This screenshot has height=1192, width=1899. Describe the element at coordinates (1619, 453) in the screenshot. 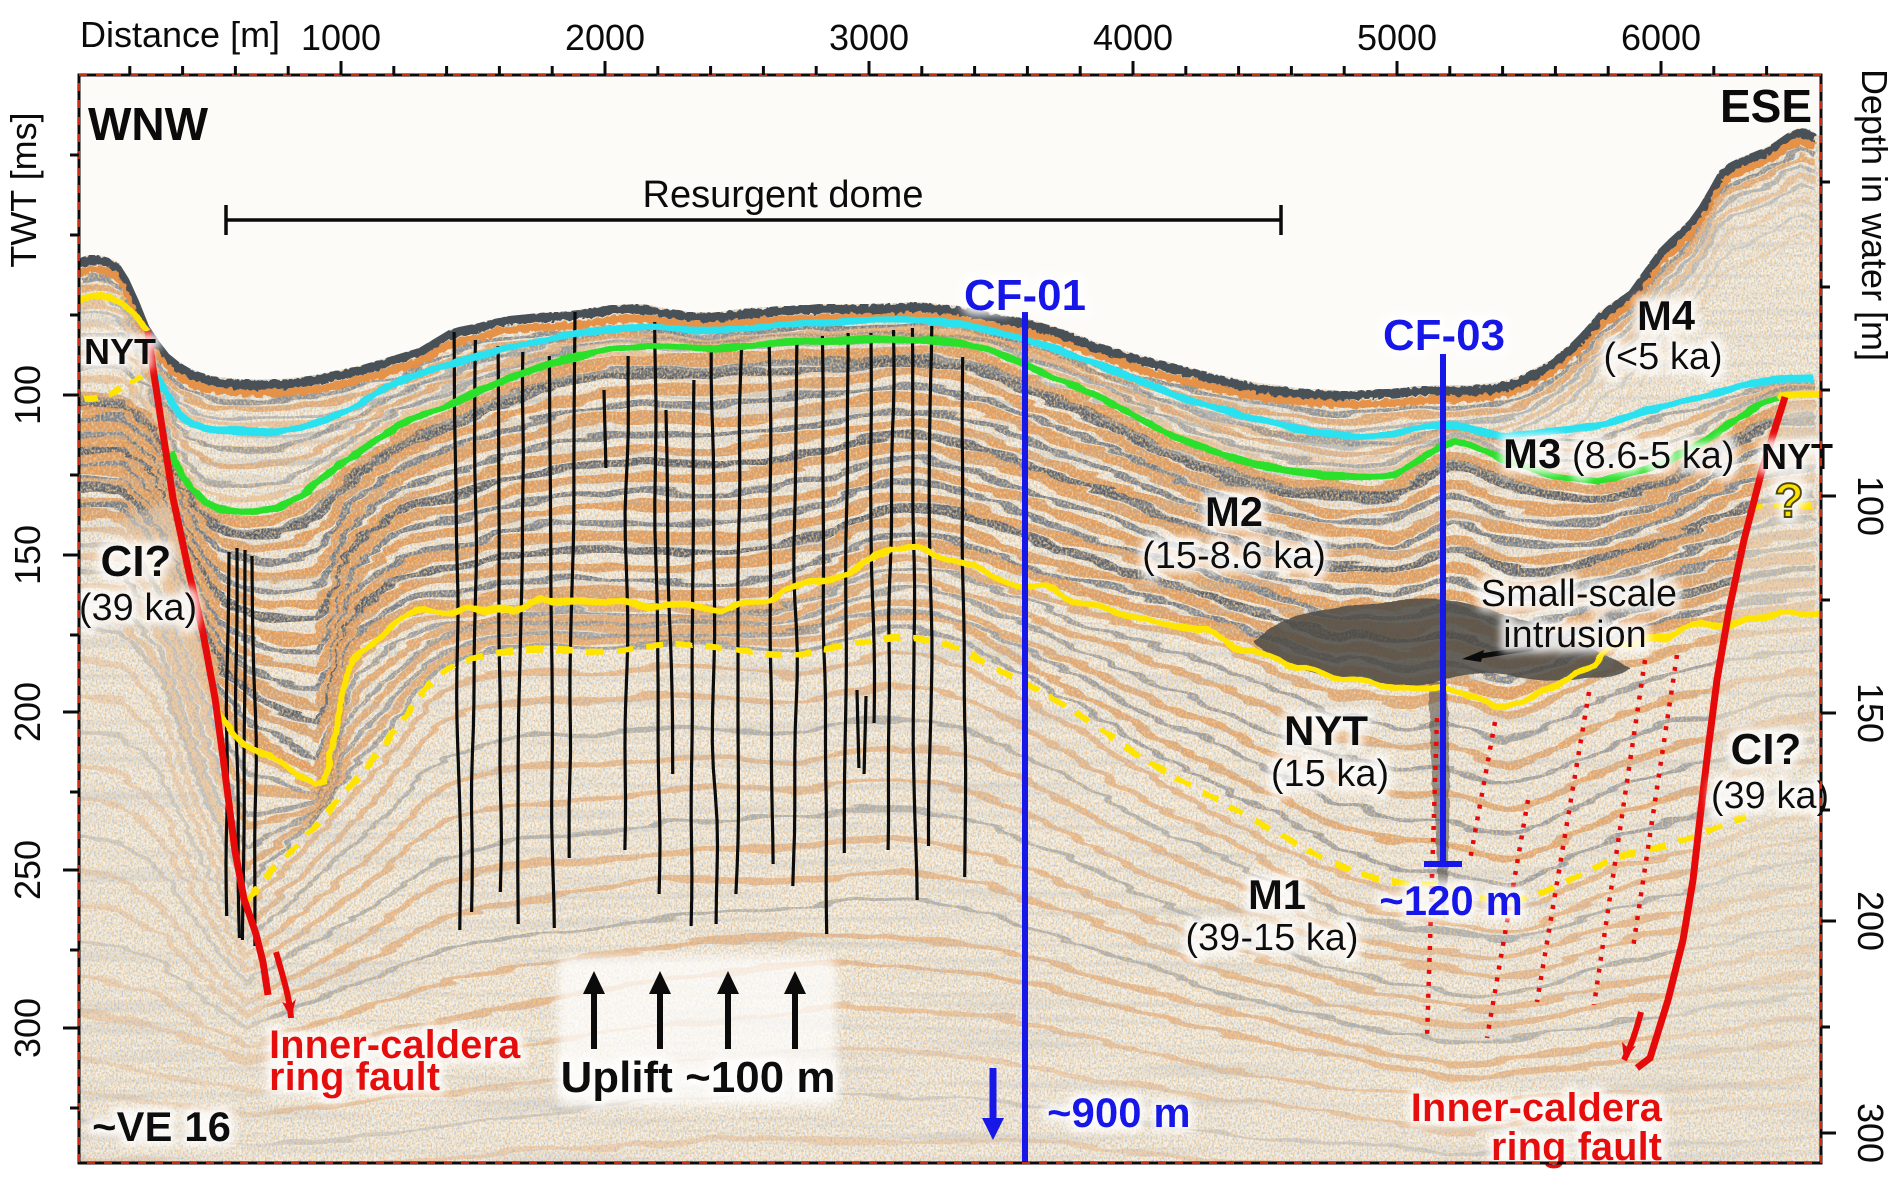

I see `svg-text: M3 (8.6-5 ka)` at that location.